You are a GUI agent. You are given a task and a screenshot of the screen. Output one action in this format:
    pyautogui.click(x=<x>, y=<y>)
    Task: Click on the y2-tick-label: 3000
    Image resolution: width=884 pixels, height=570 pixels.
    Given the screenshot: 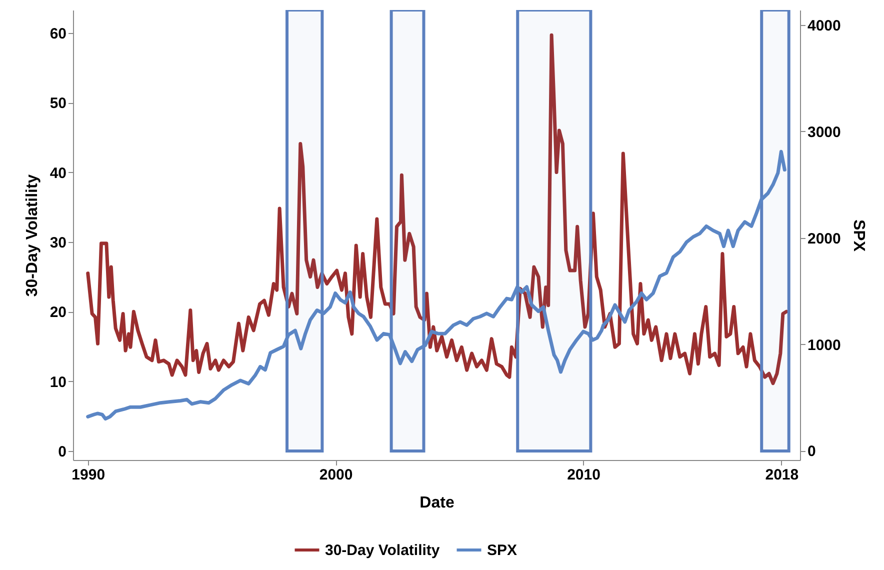 What is the action you would take?
    pyautogui.click(x=824, y=132)
    